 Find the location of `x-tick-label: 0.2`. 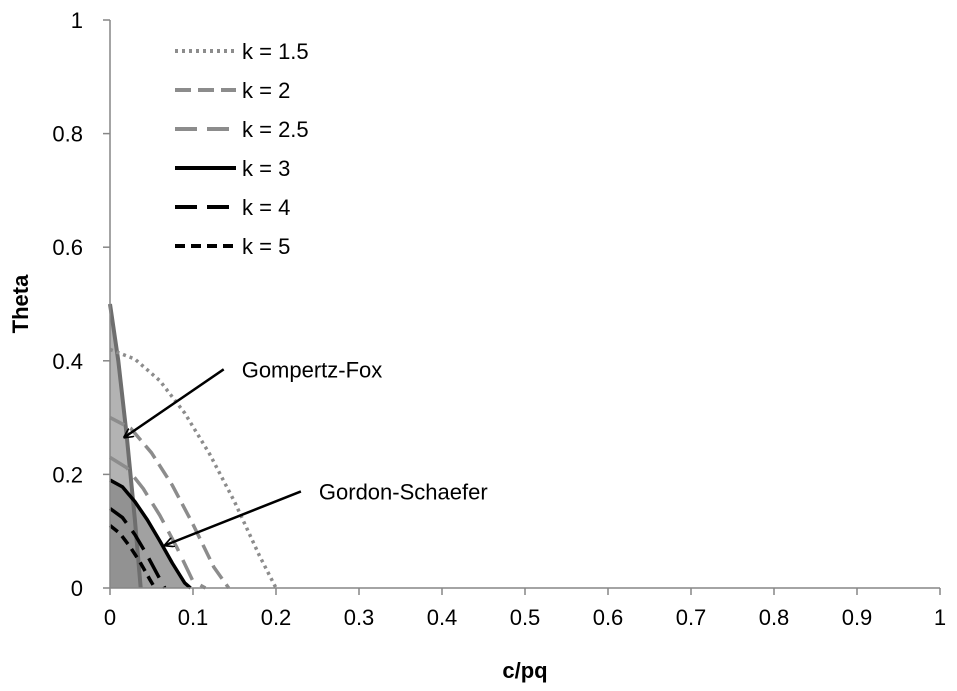

x-tick-label: 0.2 is located at coordinates (276, 617).